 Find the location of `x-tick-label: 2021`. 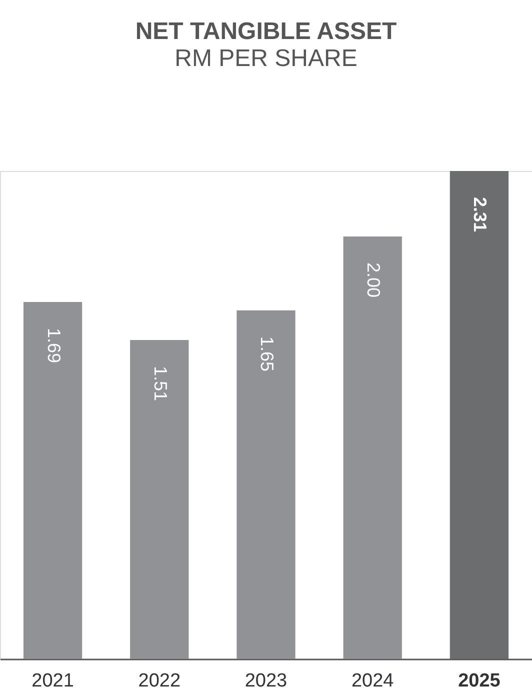

x-tick-label: 2021 is located at coordinates (53, 681).